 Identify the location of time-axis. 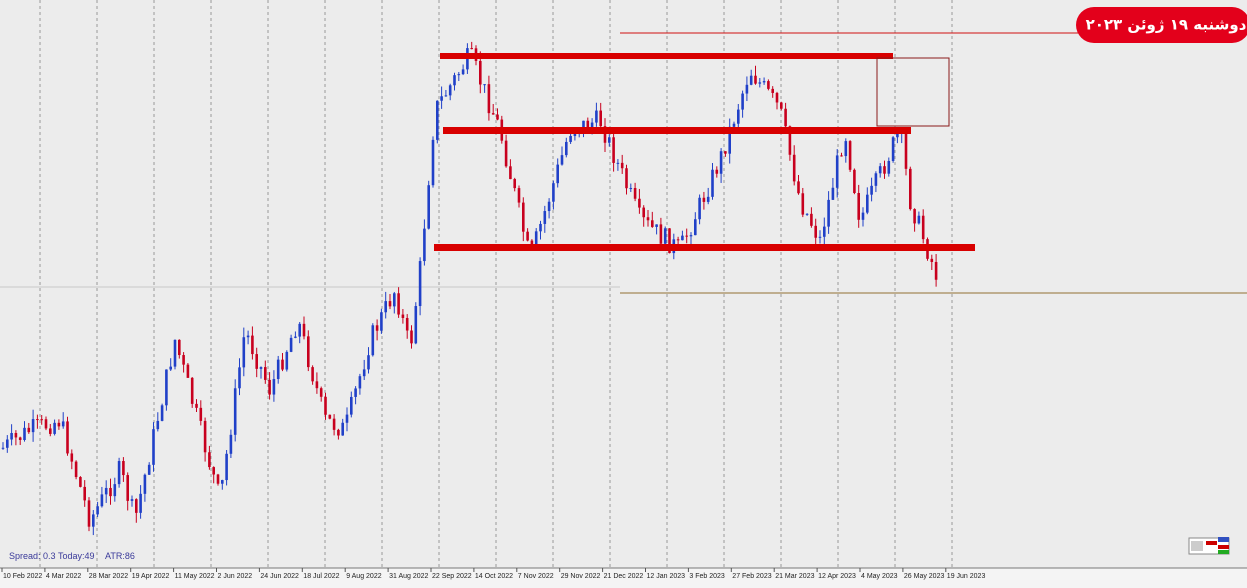
(623, 578).